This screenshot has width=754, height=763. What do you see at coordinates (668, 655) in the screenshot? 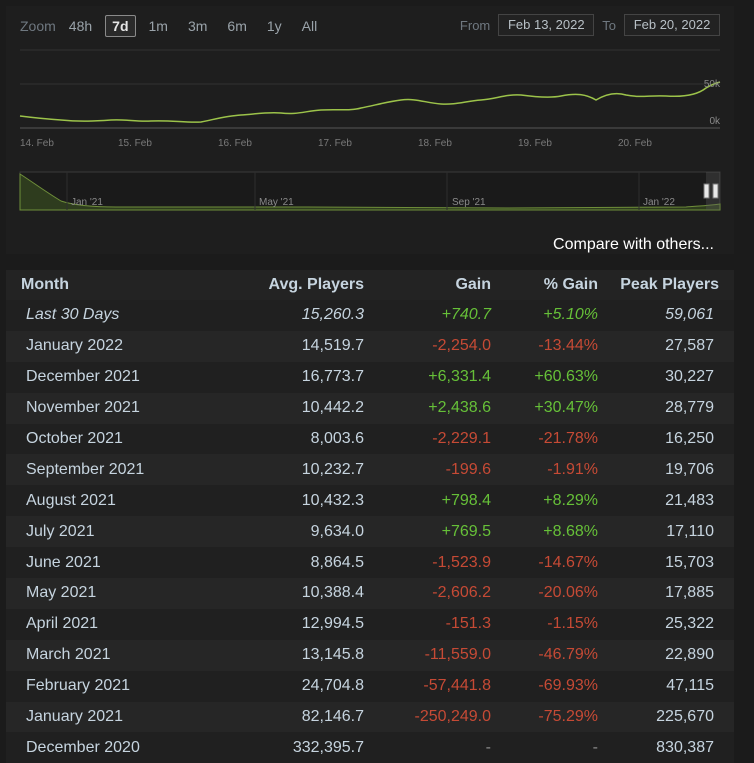
I see `cell-peak-players: 22,890` at bounding box center [668, 655].